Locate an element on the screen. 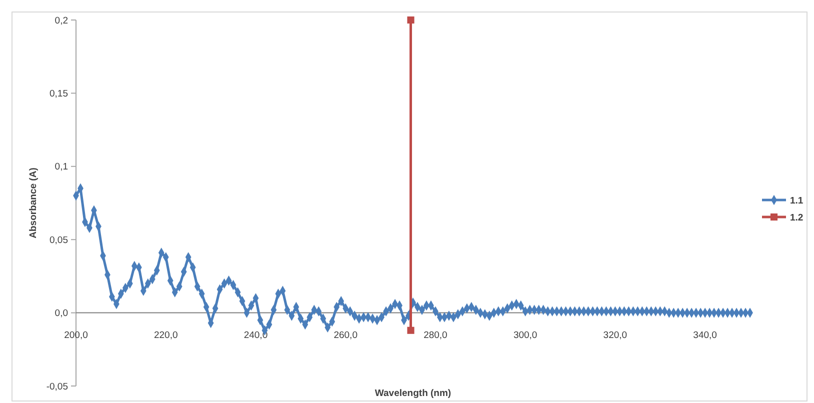 The height and width of the screenshot is (403, 814). x-tick-label: 320,0 is located at coordinates (615, 335).